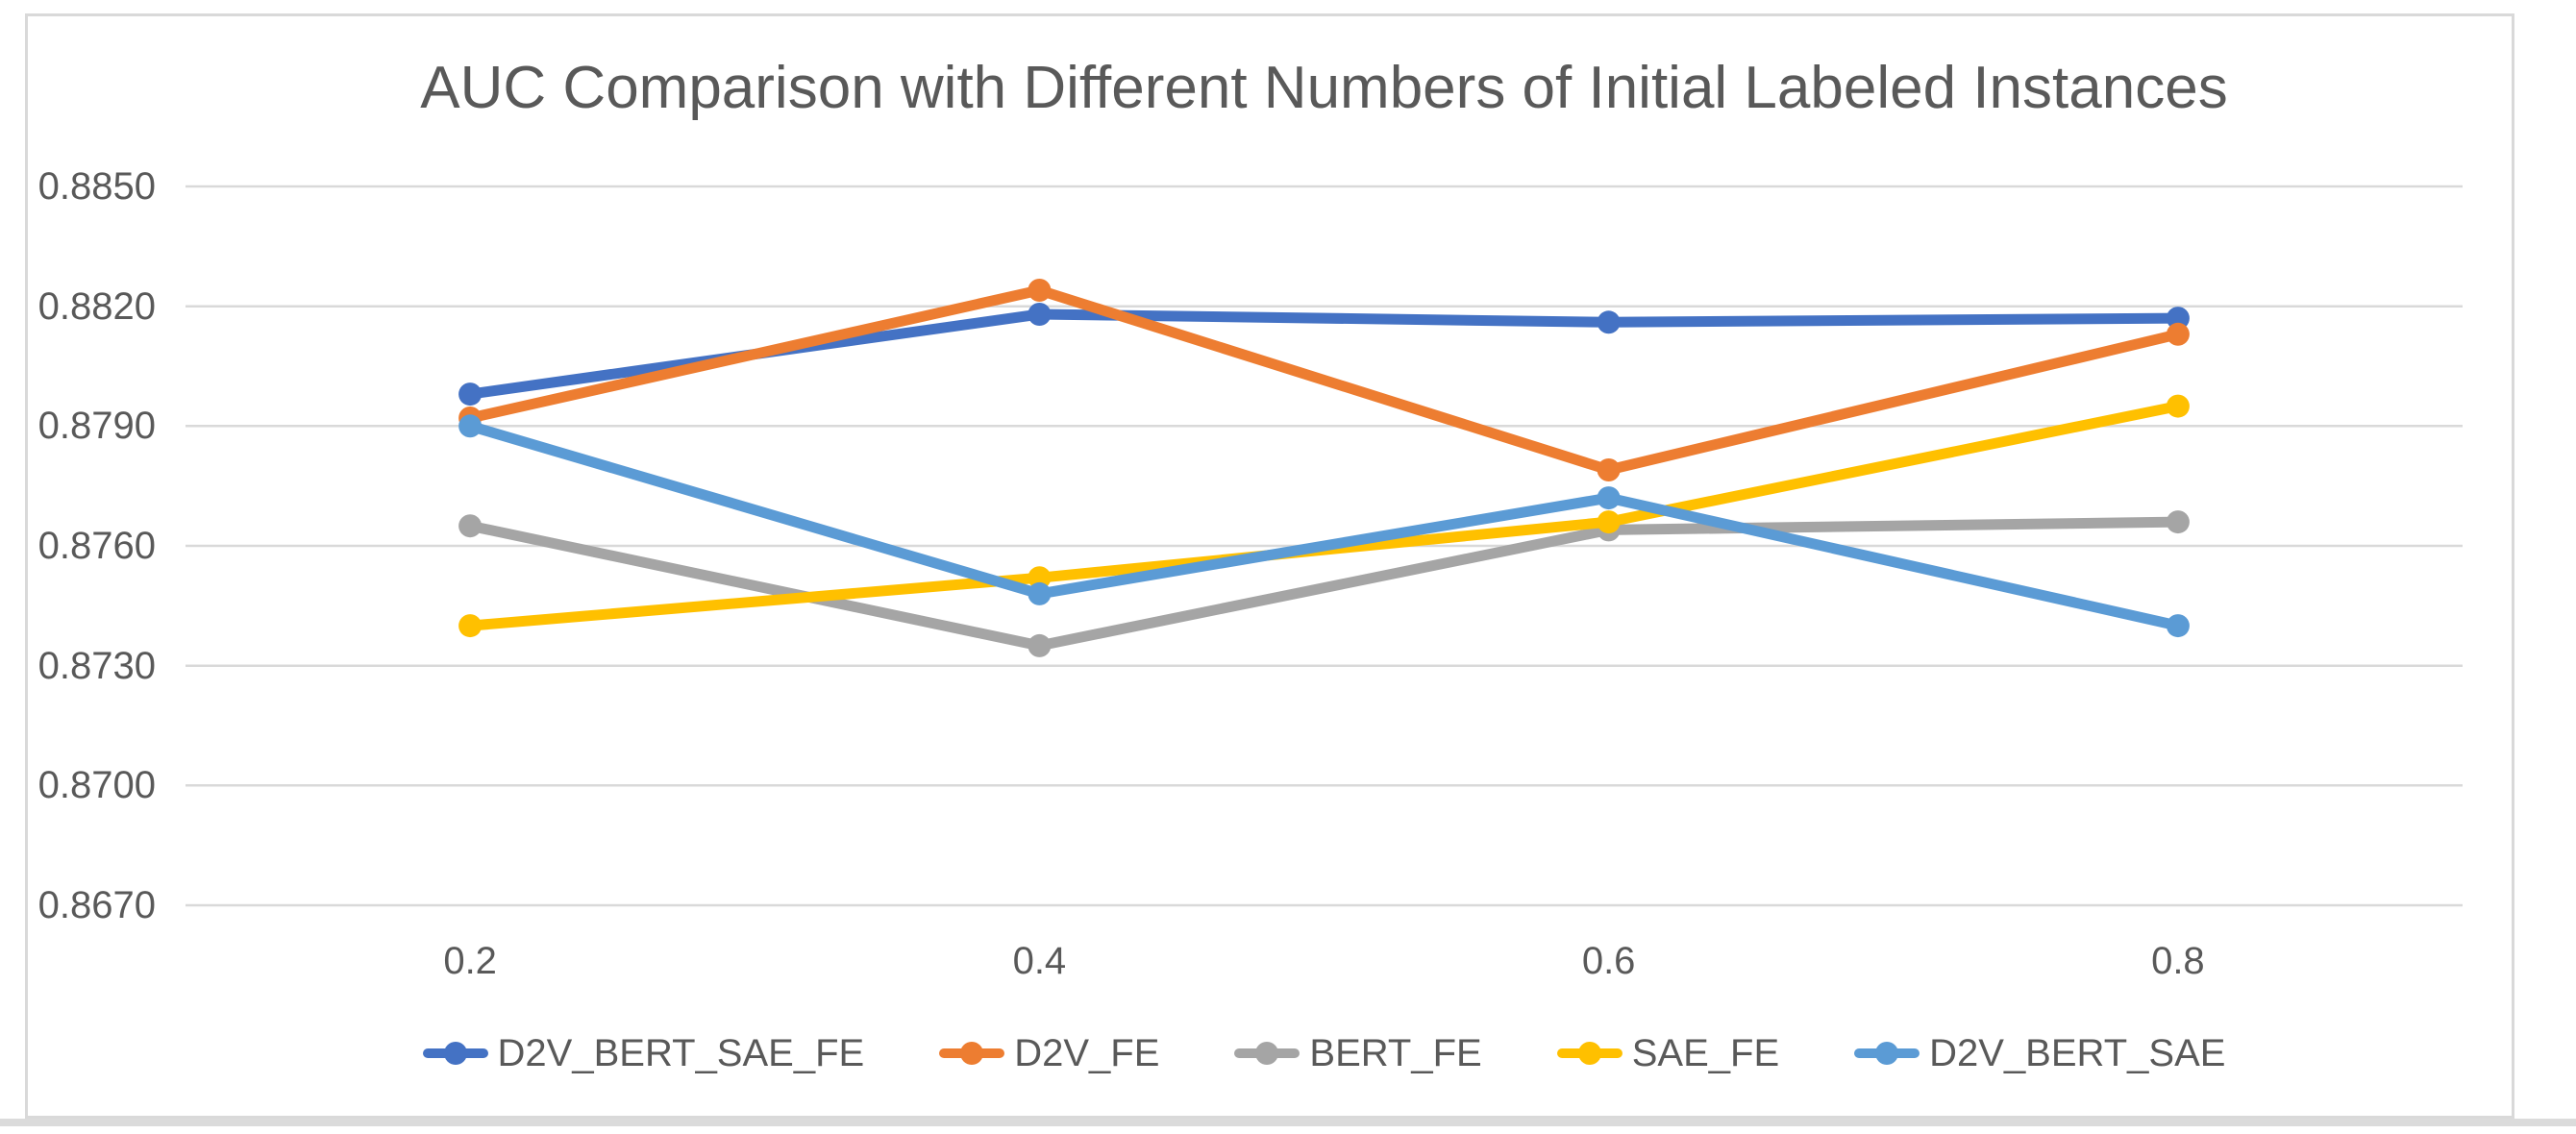  Describe the element at coordinates (1395, 1053) in the screenshot. I see `legend-label: BERT_FE` at that location.